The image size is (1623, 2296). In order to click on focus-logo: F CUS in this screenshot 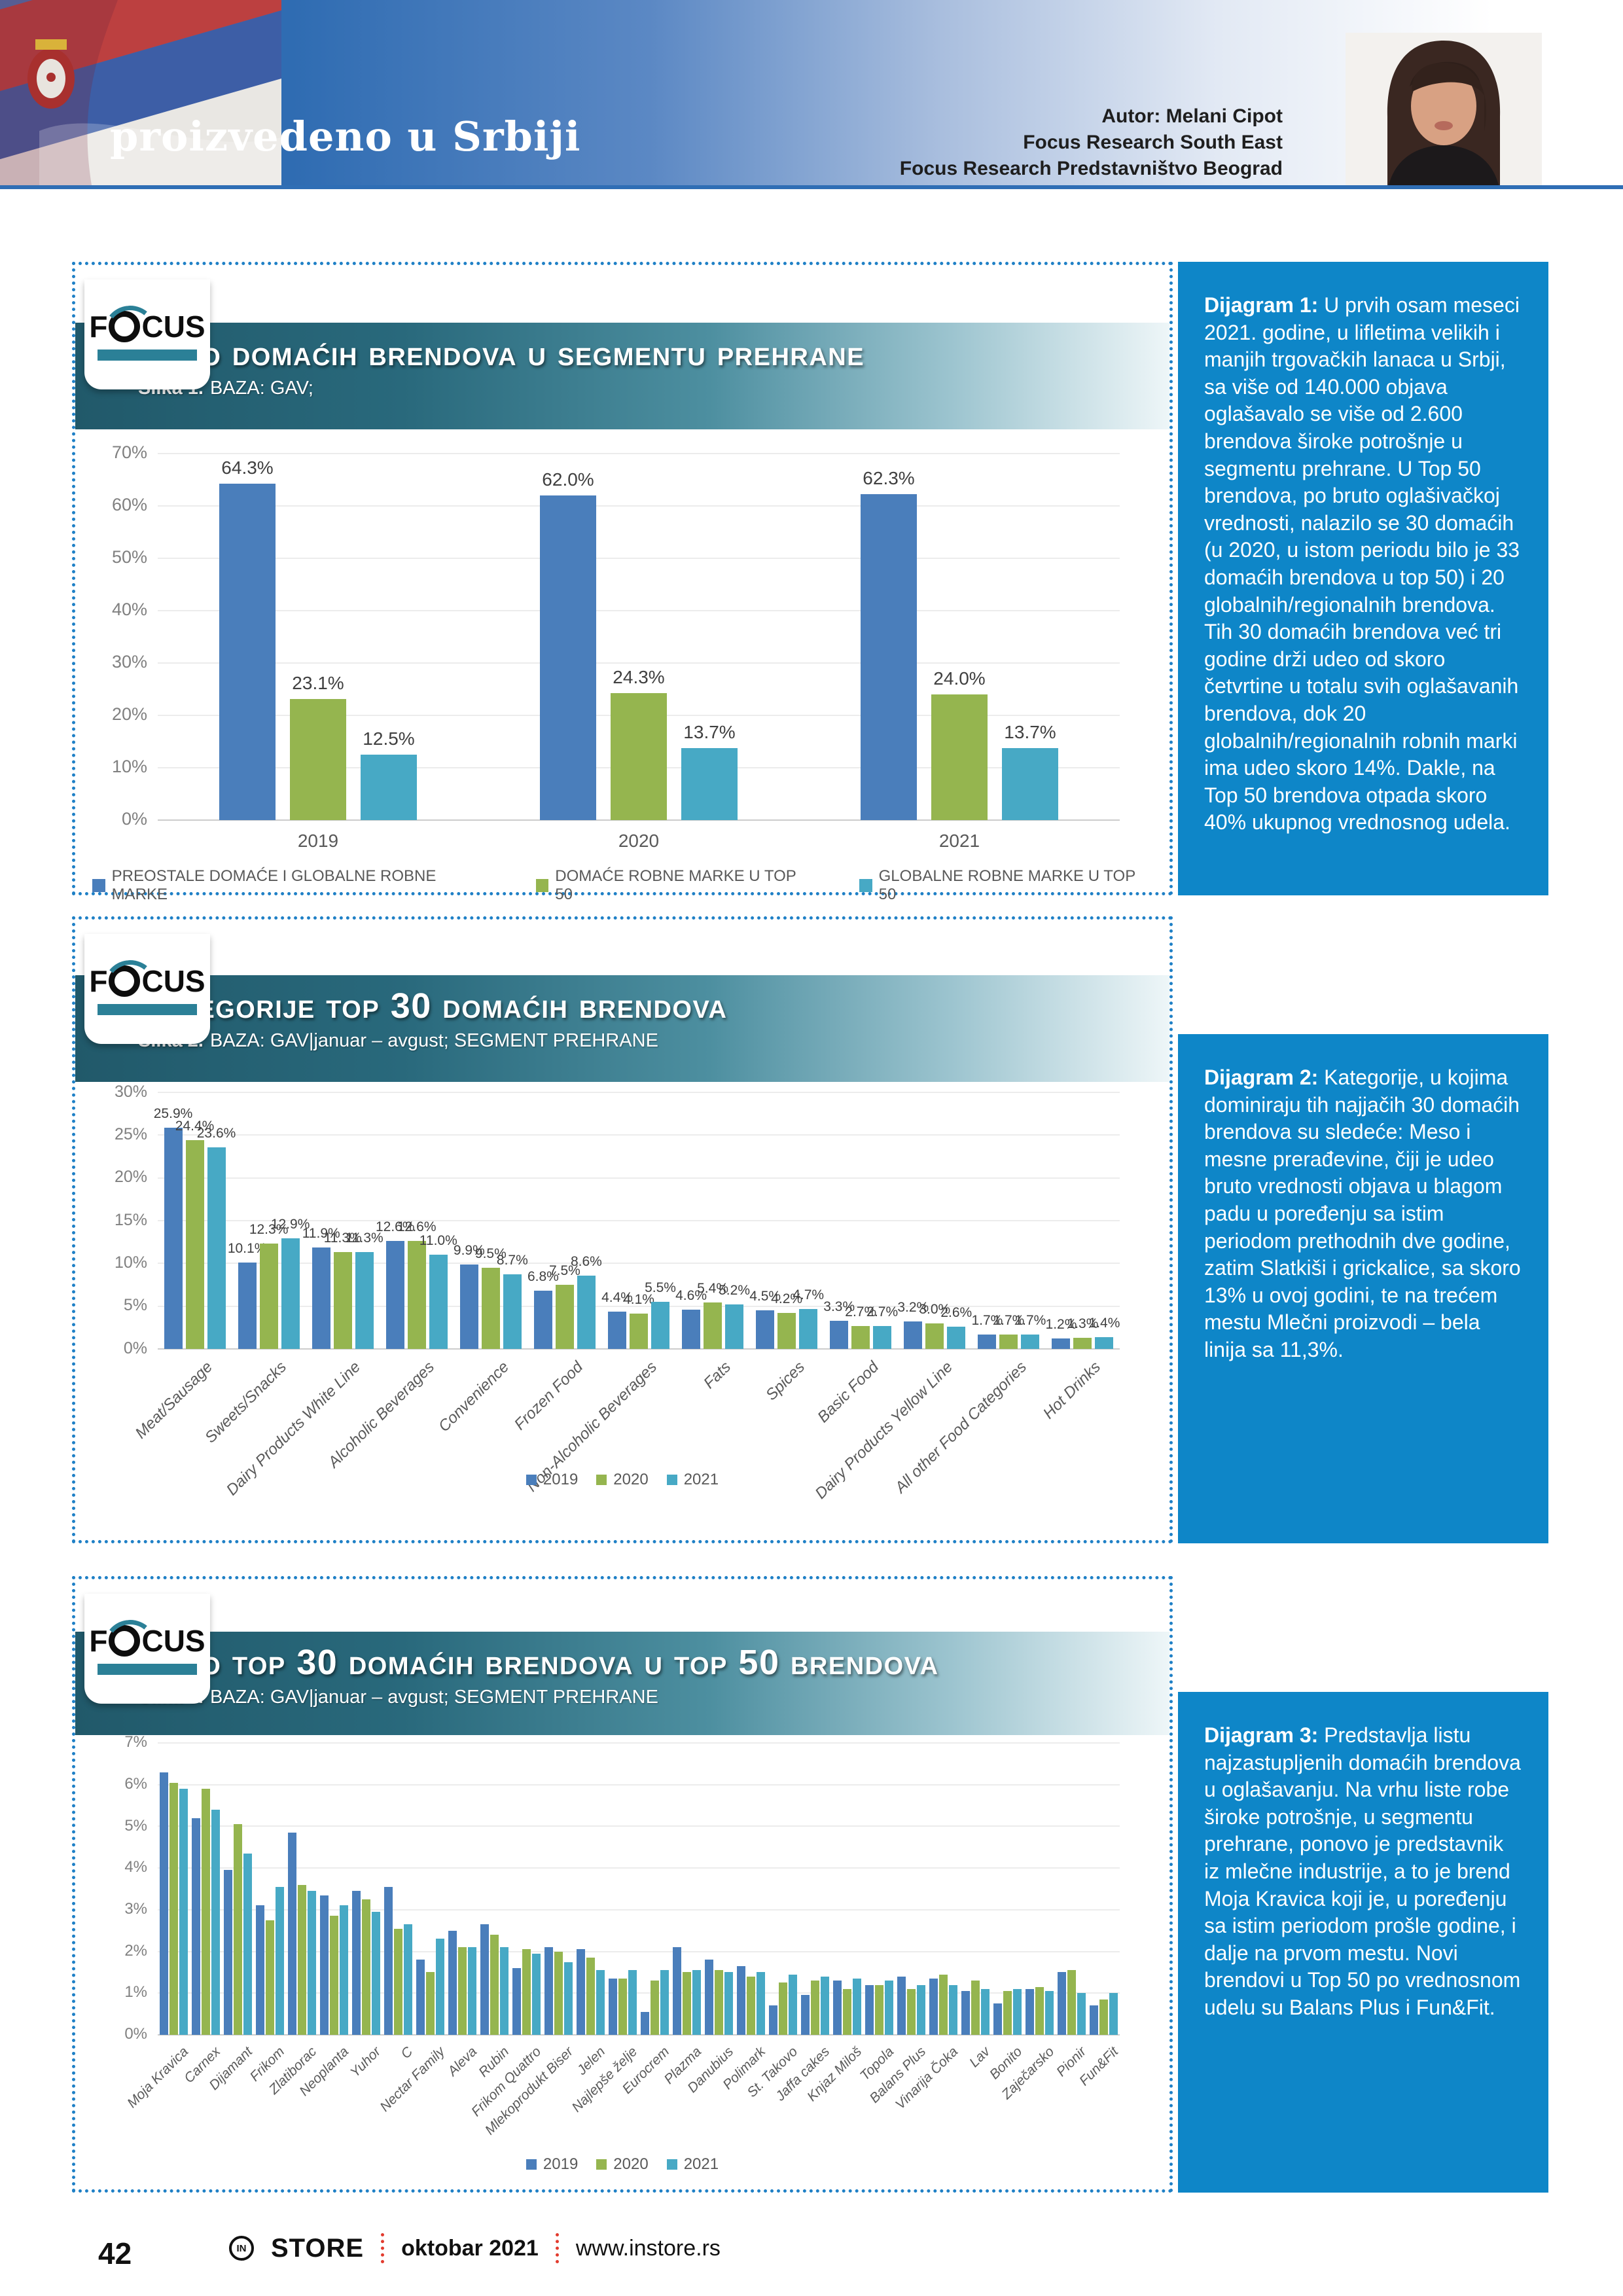, I will do `click(147, 1649)`.